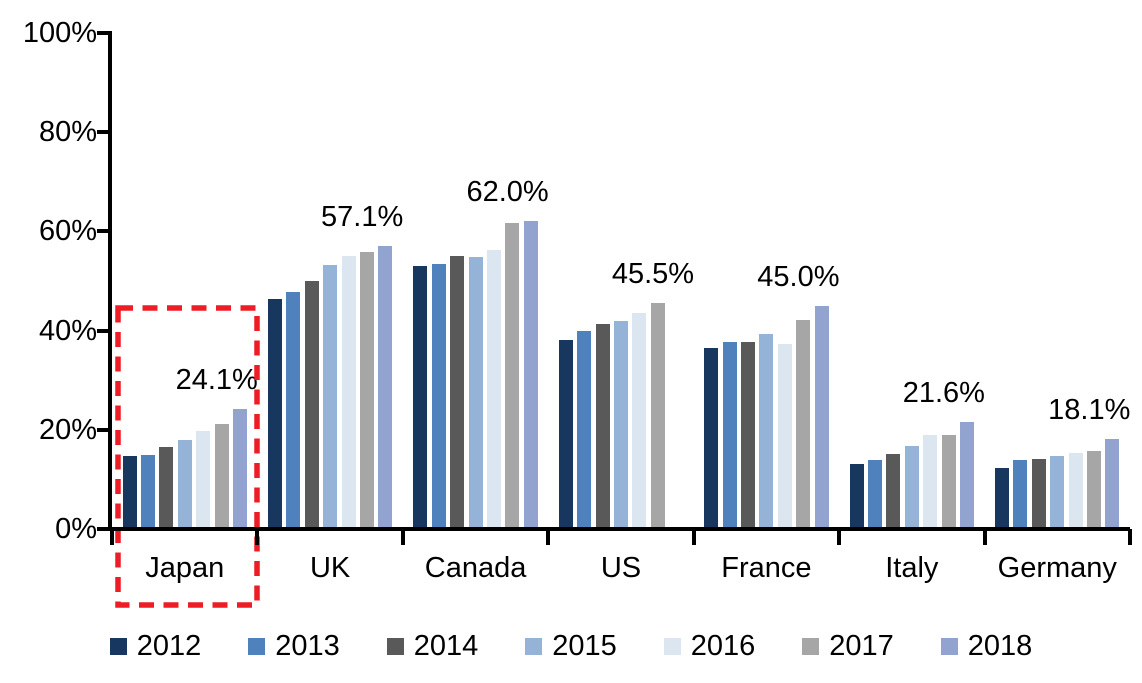  What do you see at coordinates (723, 646) in the screenshot?
I see `legend-label-2016: 2016` at bounding box center [723, 646].